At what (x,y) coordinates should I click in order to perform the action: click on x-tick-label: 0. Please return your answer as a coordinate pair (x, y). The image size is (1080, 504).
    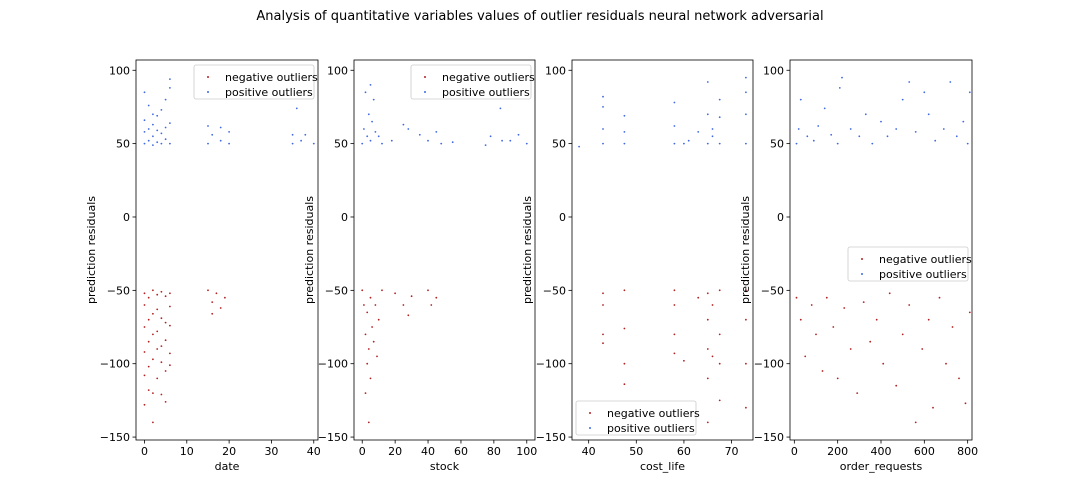
    Looking at the image, I should click on (144, 451).